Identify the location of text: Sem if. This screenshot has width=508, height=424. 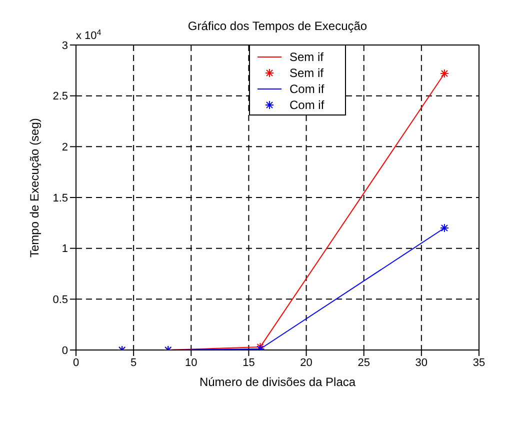
(307, 57).